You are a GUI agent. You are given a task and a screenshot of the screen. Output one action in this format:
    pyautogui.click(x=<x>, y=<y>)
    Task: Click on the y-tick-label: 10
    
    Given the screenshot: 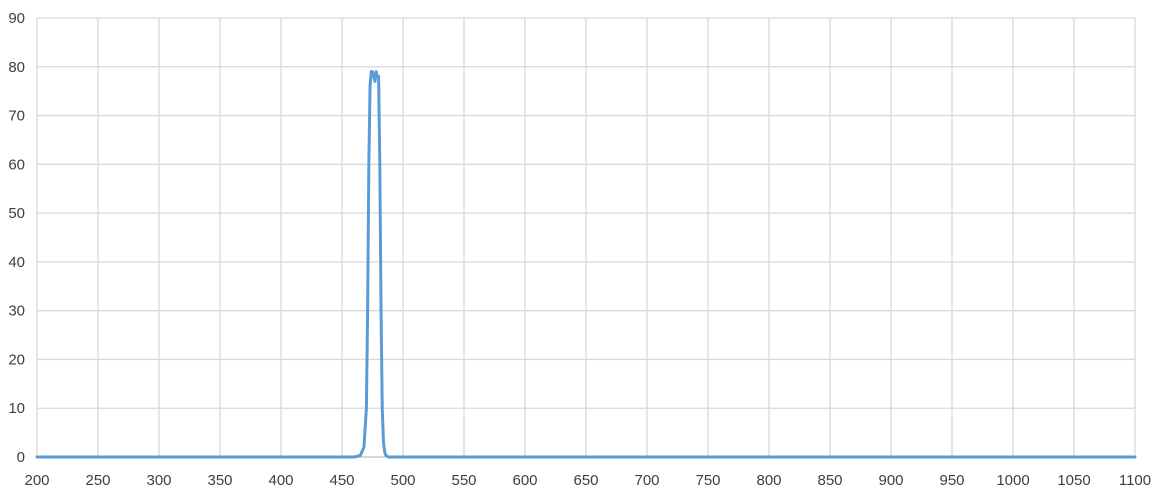 What is the action you would take?
    pyautogui.click(x=16, y=408)
    